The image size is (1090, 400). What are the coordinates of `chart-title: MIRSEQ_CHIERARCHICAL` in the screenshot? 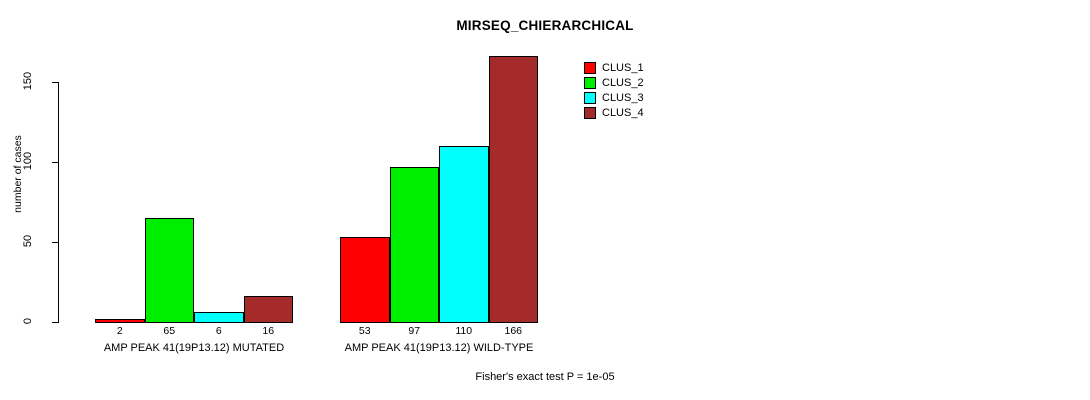 It's located at (545, 25).